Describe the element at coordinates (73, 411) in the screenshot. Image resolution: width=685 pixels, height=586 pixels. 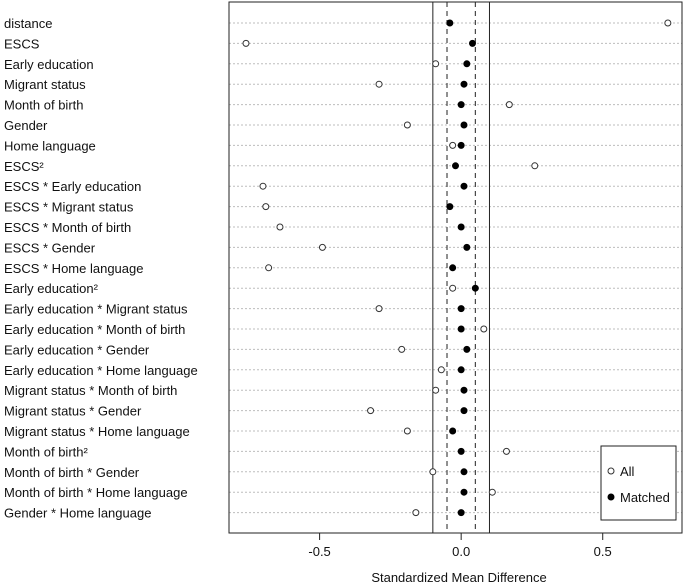
I see `covariate-label: Migrant status * Gender` at that location.